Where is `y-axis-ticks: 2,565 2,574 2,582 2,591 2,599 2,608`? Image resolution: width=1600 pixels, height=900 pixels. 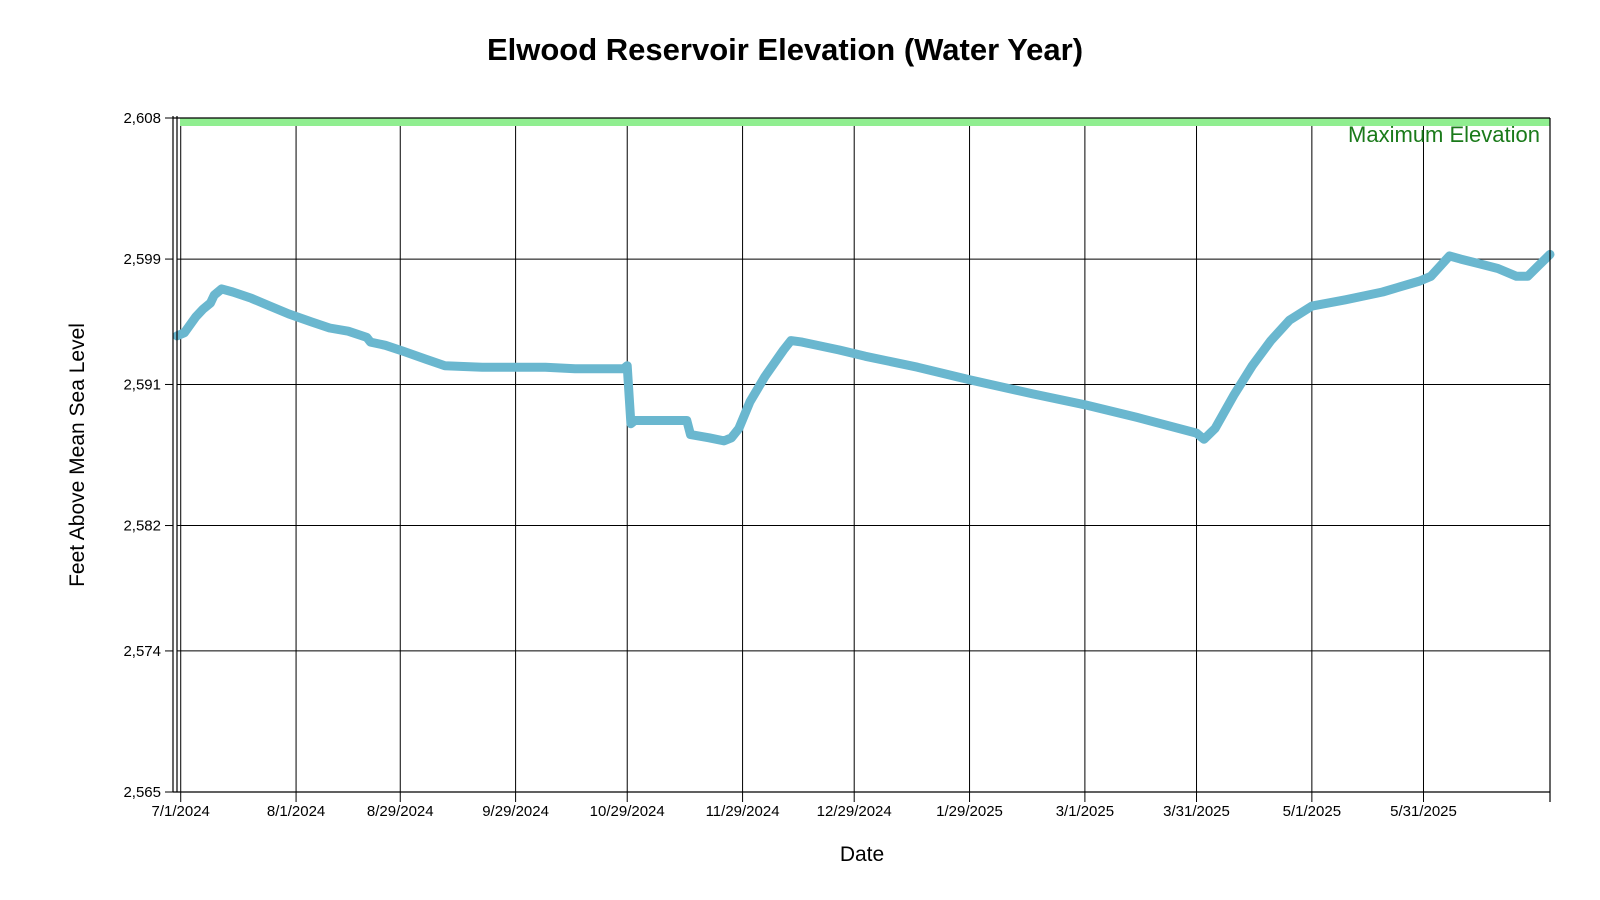
y-axis-ticks: 2,565 2,574 2,582 2,591 2,599 2,608 is located at coordinates (148, 455).